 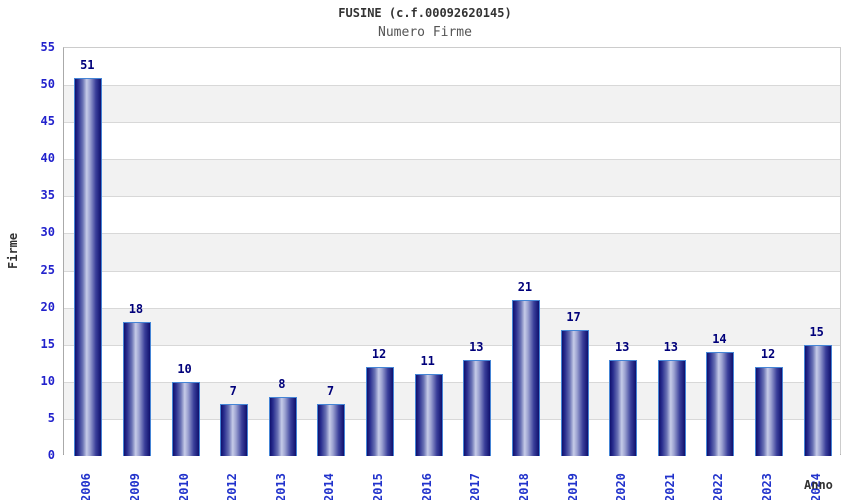 I want to click on chart-title: FUSINE (c.f.00092620145), so click(x=425, y=13).